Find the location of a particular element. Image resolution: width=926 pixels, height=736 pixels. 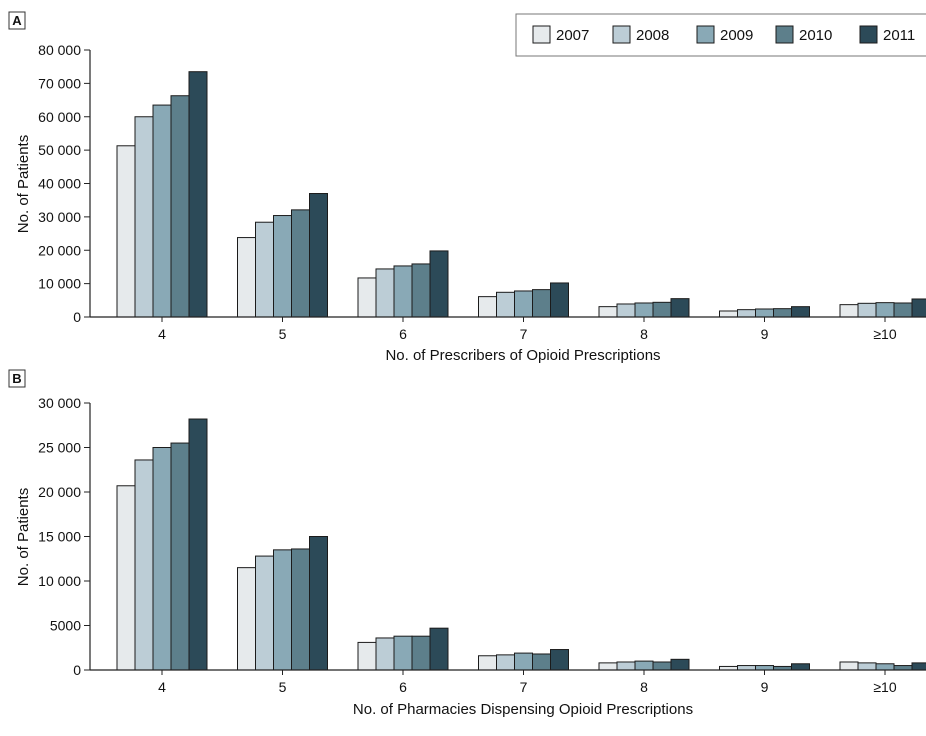

panel-a-y-tick-label: 40 000 is located at coordinates (59, 184).